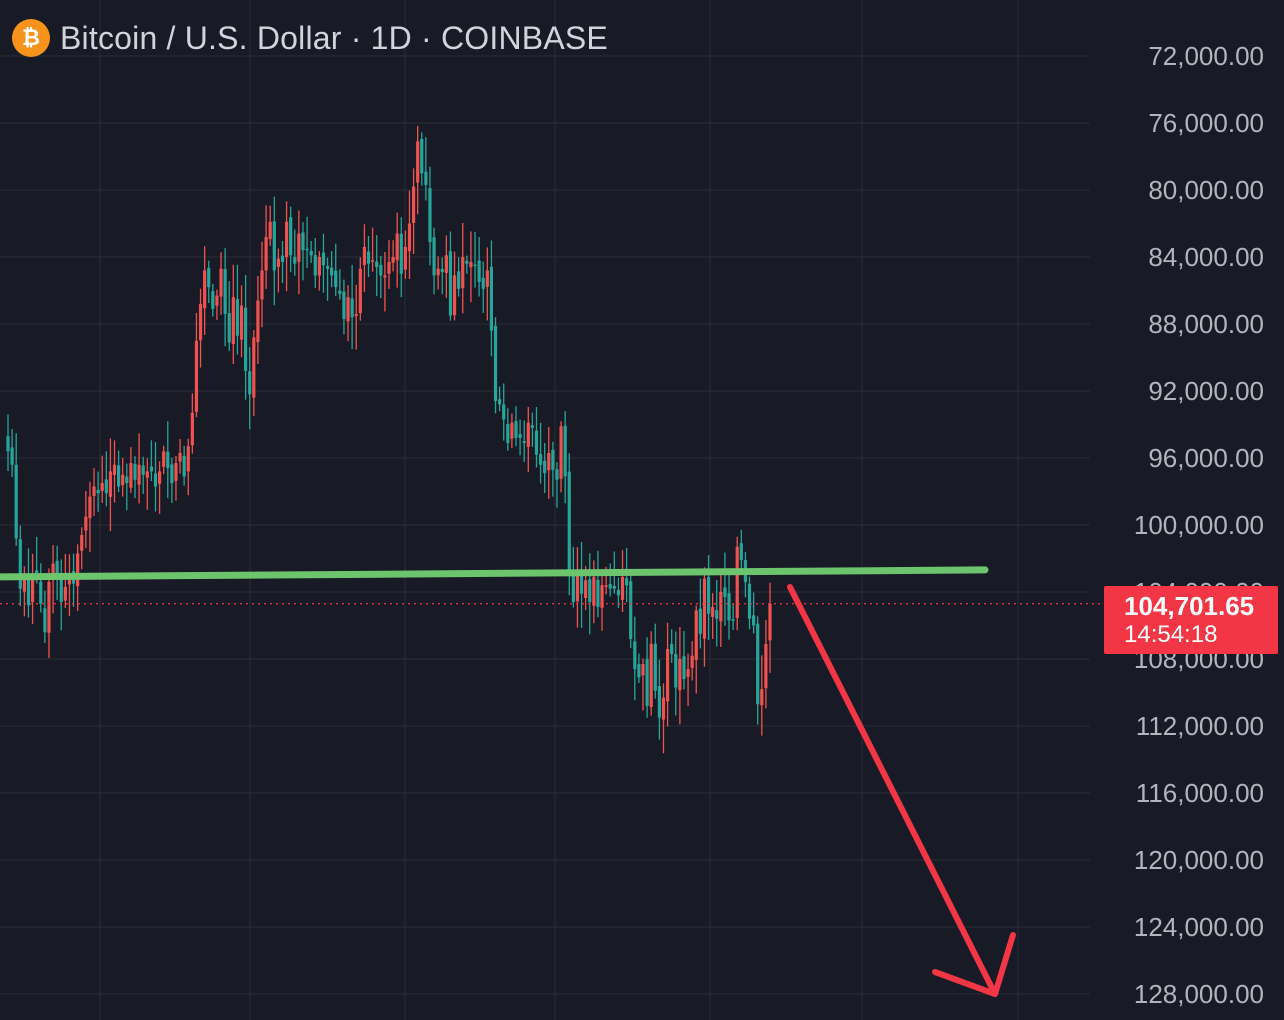 This screenshot has width=1284, height=1020. What do you see at coordinates (1200, 793) in the screenshot?
I see `y-axis-tick-label: 116,000.00` at bounding box center [1200, 793].